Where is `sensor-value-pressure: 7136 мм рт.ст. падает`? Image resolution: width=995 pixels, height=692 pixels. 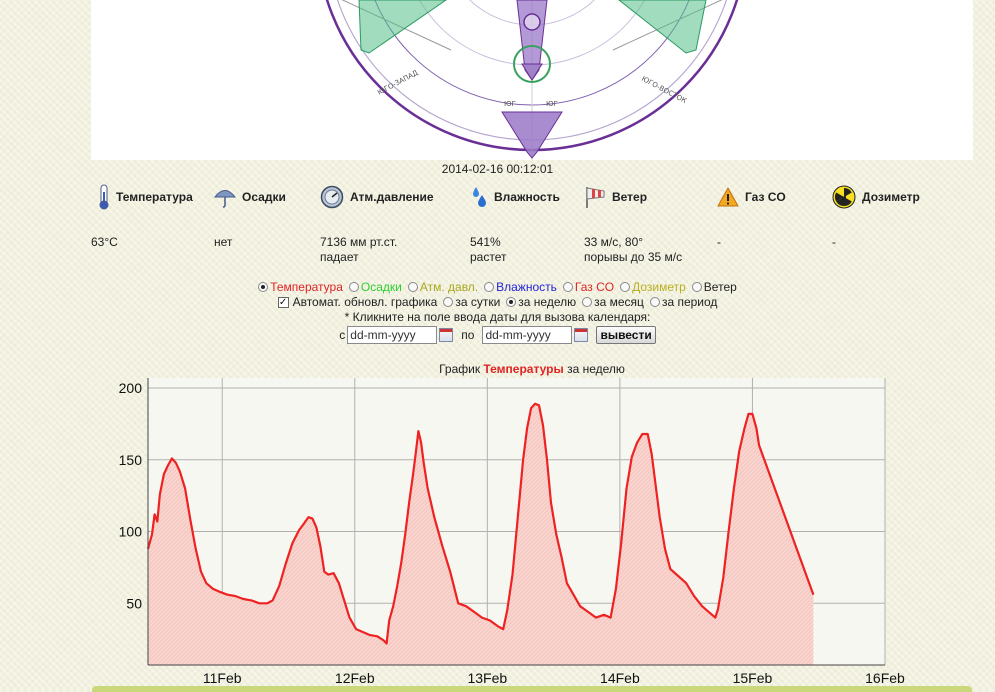 sensor-value-pressure: 7136 мм рт.ст. падает is located at coordinates (358, 250).